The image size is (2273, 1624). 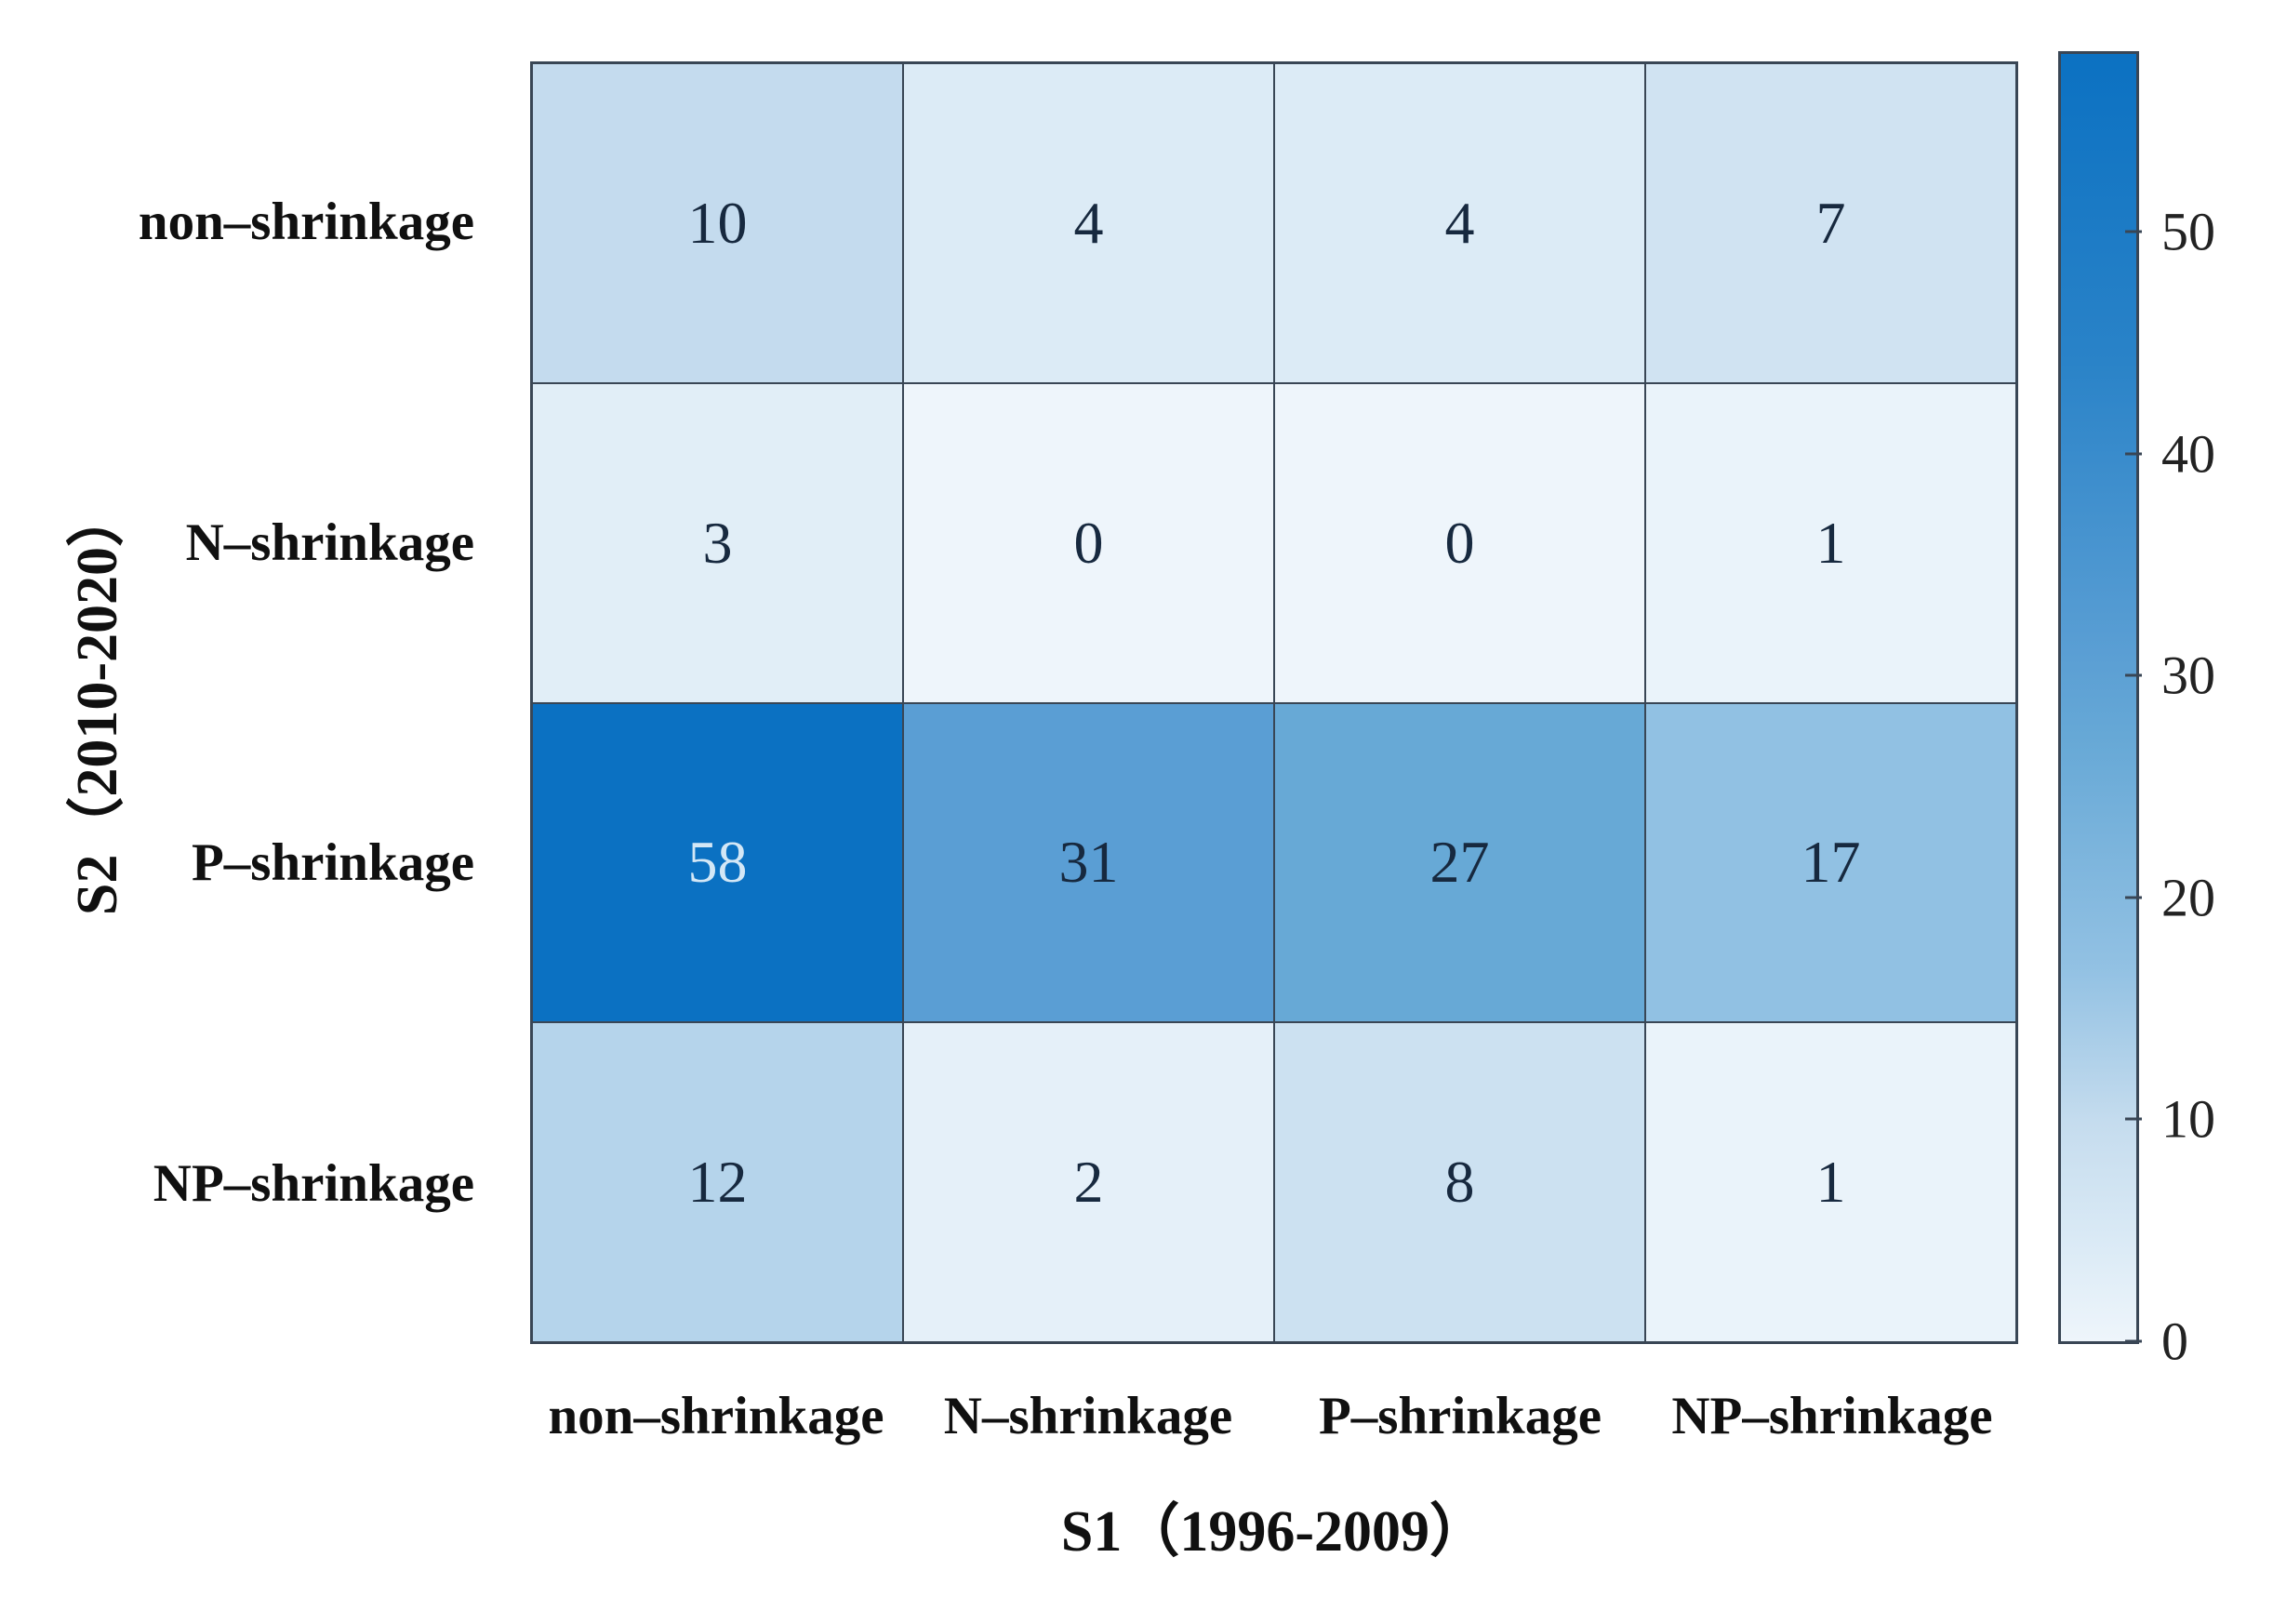 I want to click on colorbar-tick-label: 10, so click(x=2188, y=1119).